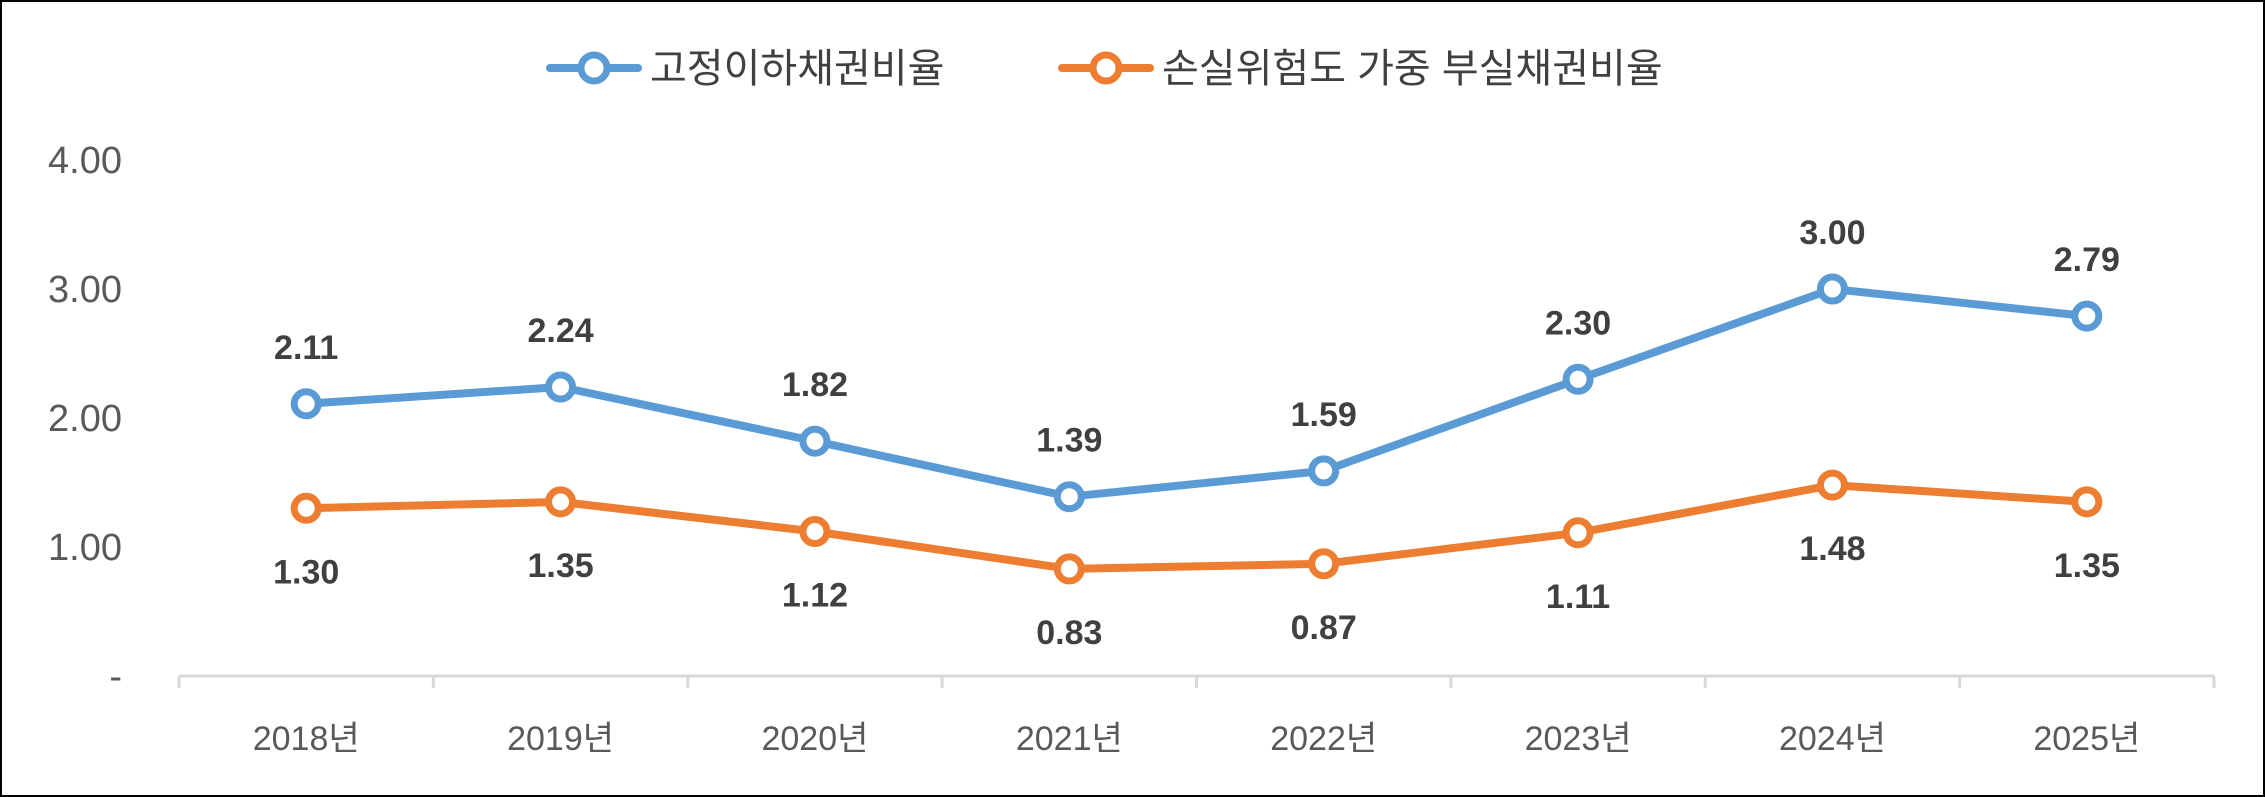  What do you see at coordinates (85, 290) in the screenshot?
I see `y-tick-label: 3.00` at bounding box center [85, 290].